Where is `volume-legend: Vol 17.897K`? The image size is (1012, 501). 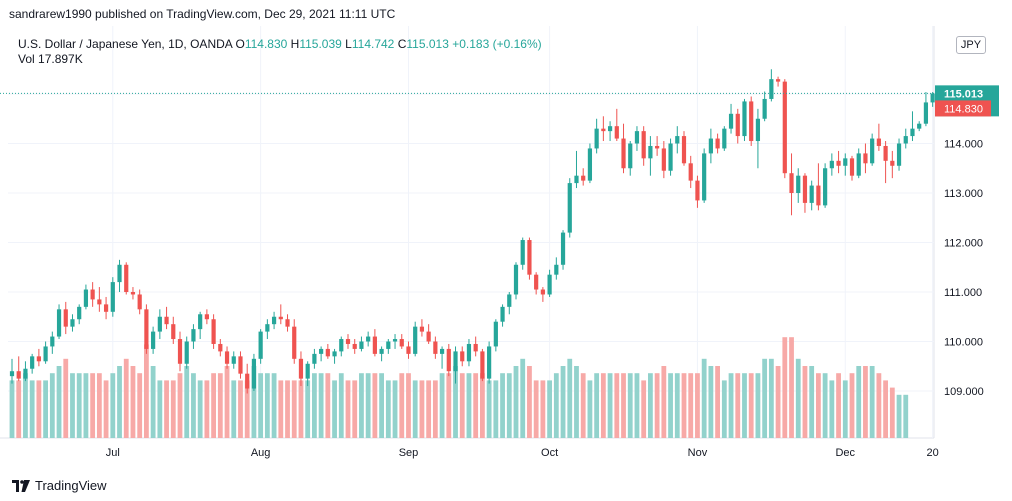 volume-legend: Vol 17.897K is located at coordinates (50, 59).